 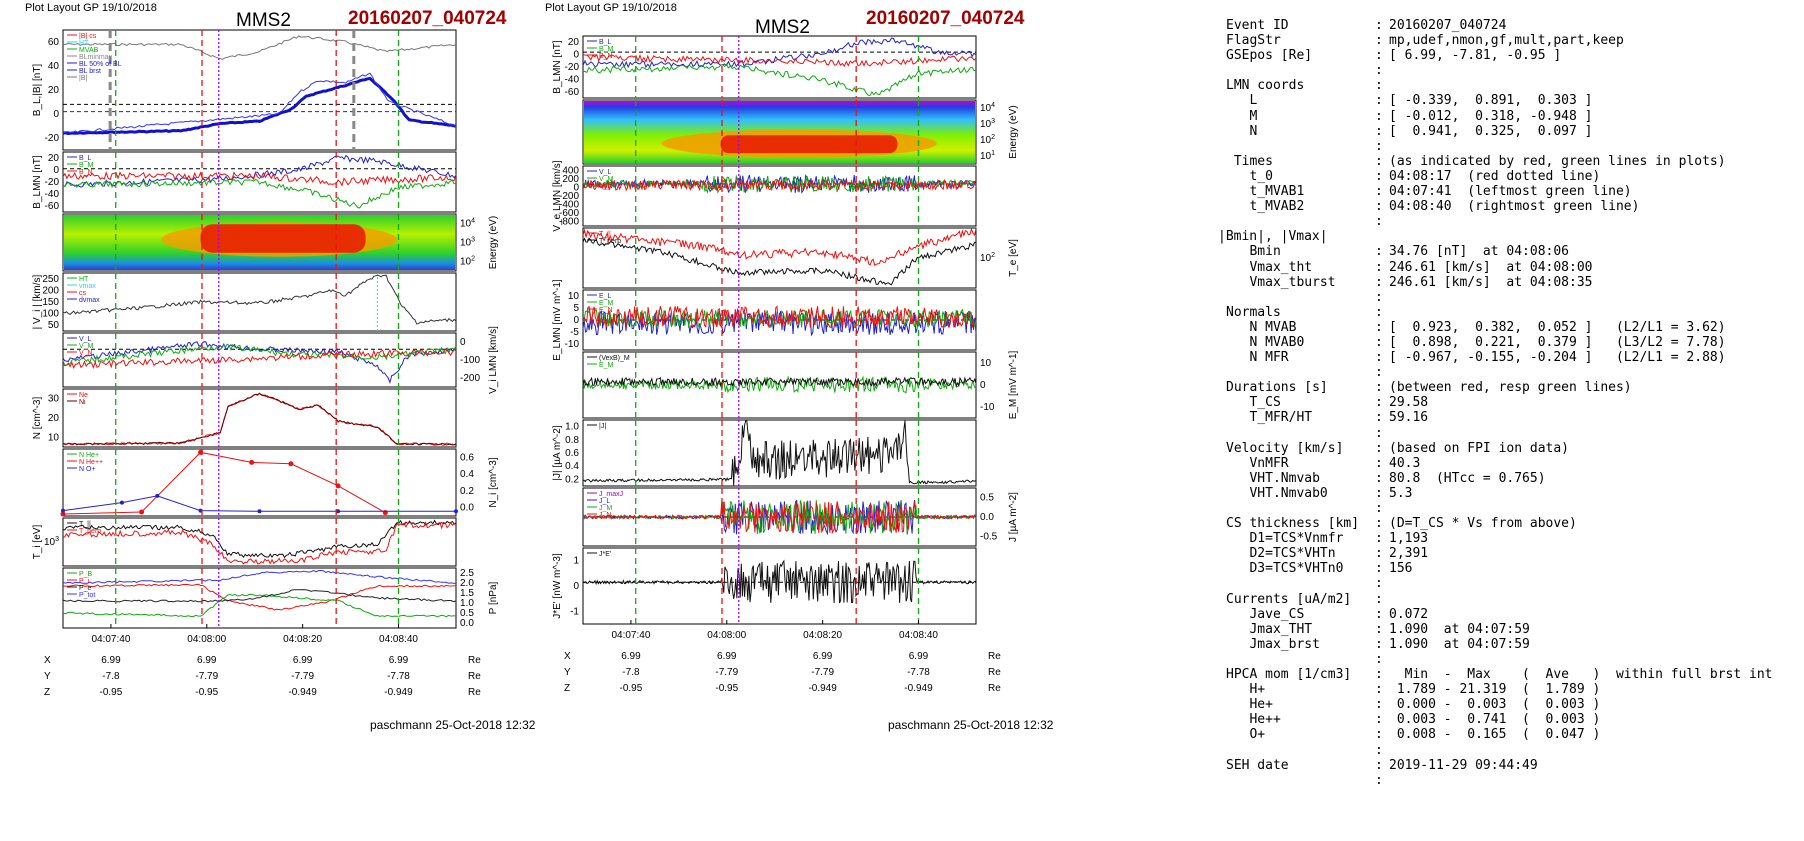 What do you see at coordinates (572, 92) in the screenshot?
I see `y-tick-label: -60` at bounding box center [572, 92].